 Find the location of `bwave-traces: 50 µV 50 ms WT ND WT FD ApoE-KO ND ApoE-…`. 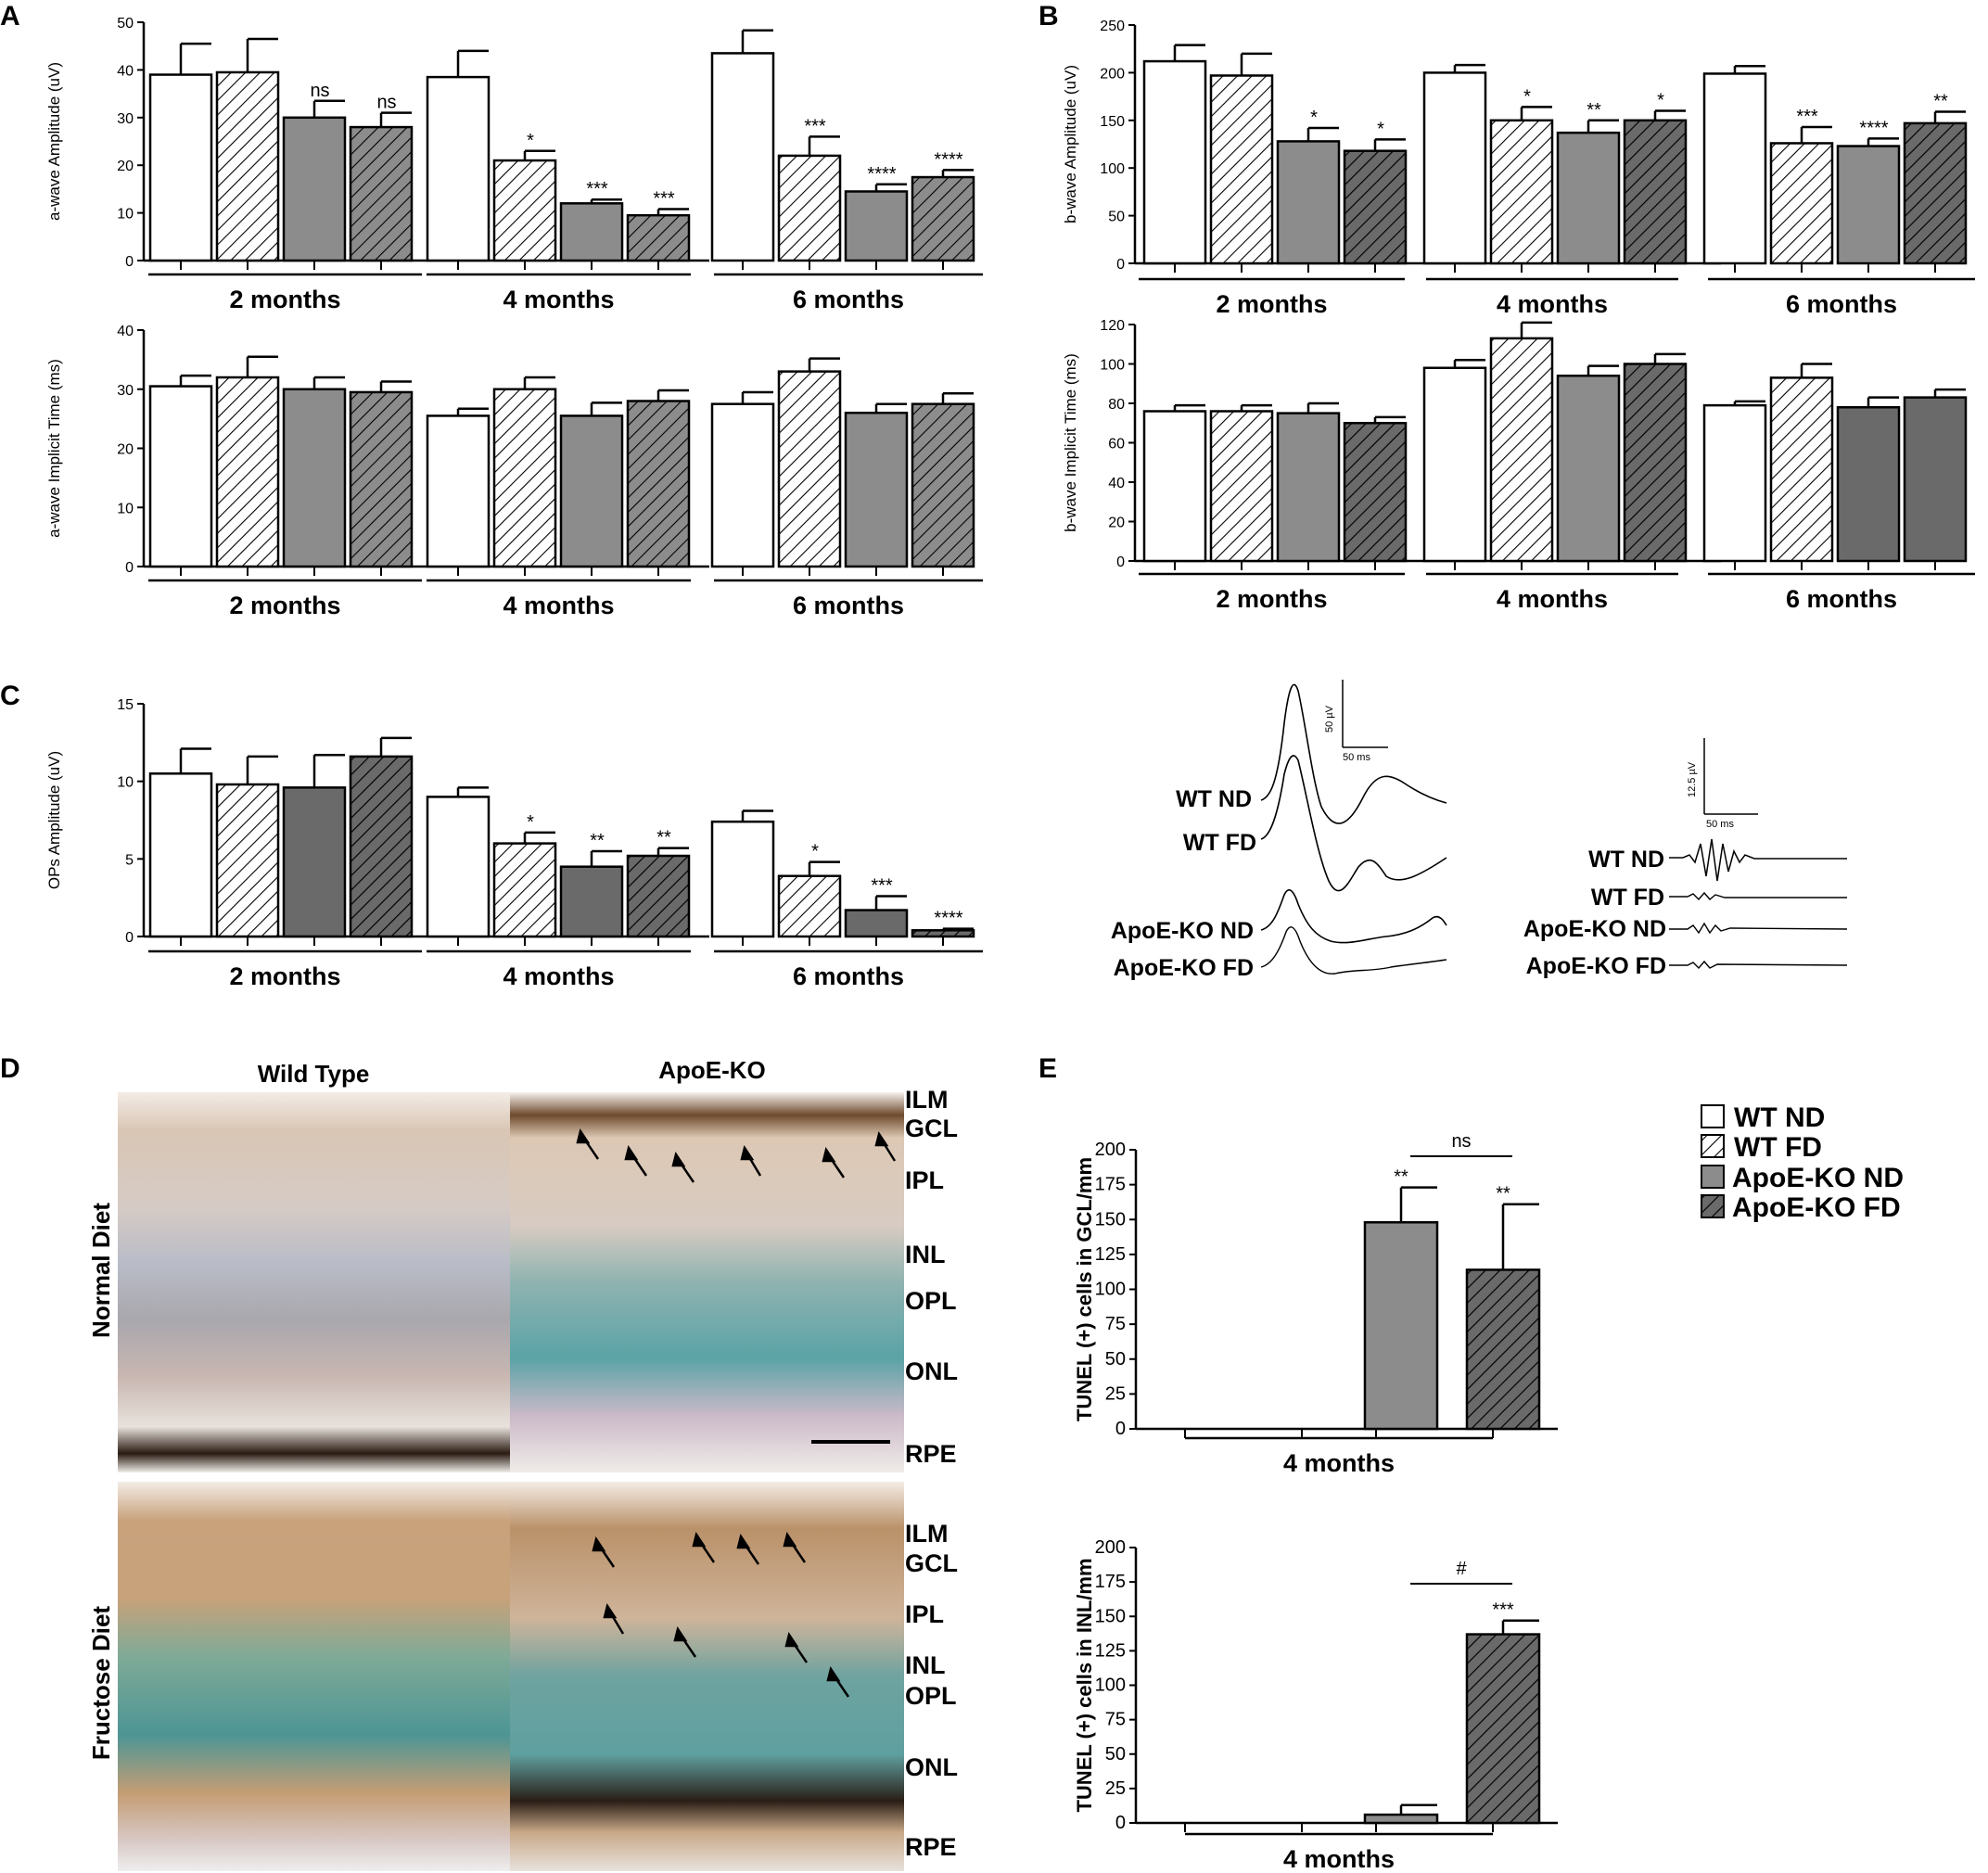

bwave-traces: 50 µV 50 ms WT ND WT FD ApoE-KO ND ApoE-… is located at coordinates (1279, 830).